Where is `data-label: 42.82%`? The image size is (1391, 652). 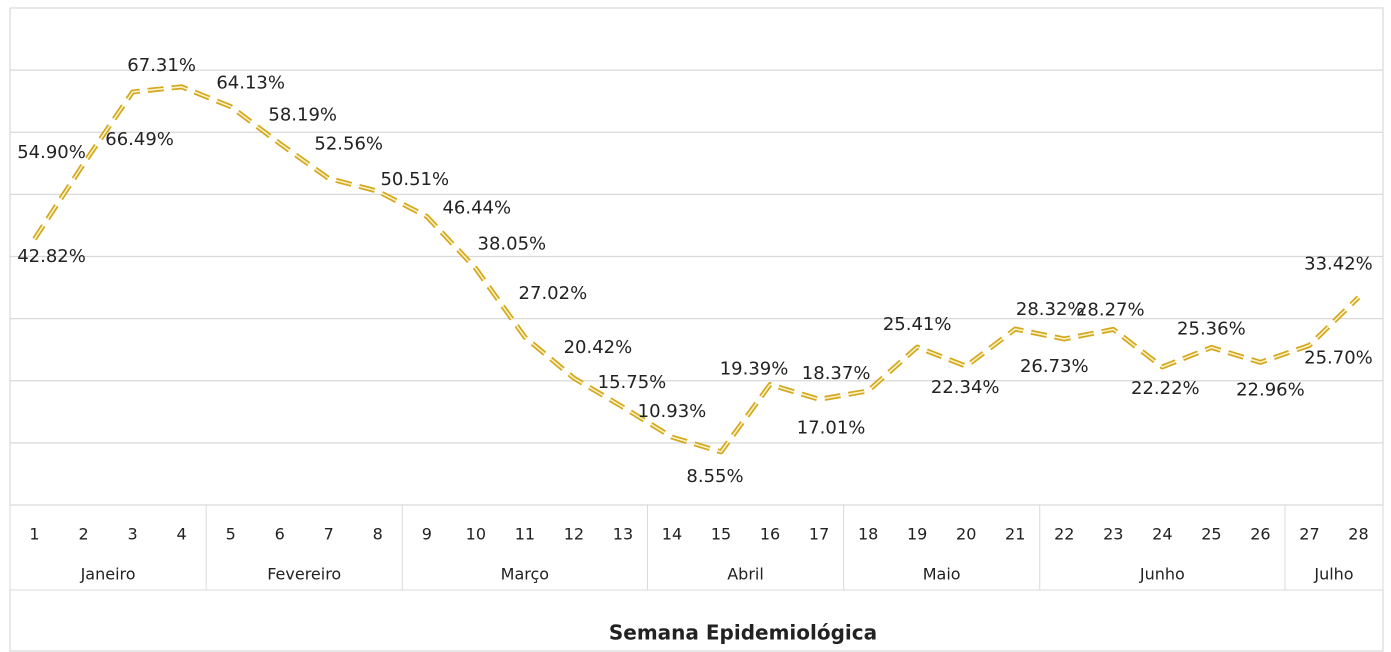
data-label: 42.82% is located at coordinates (51, 256).